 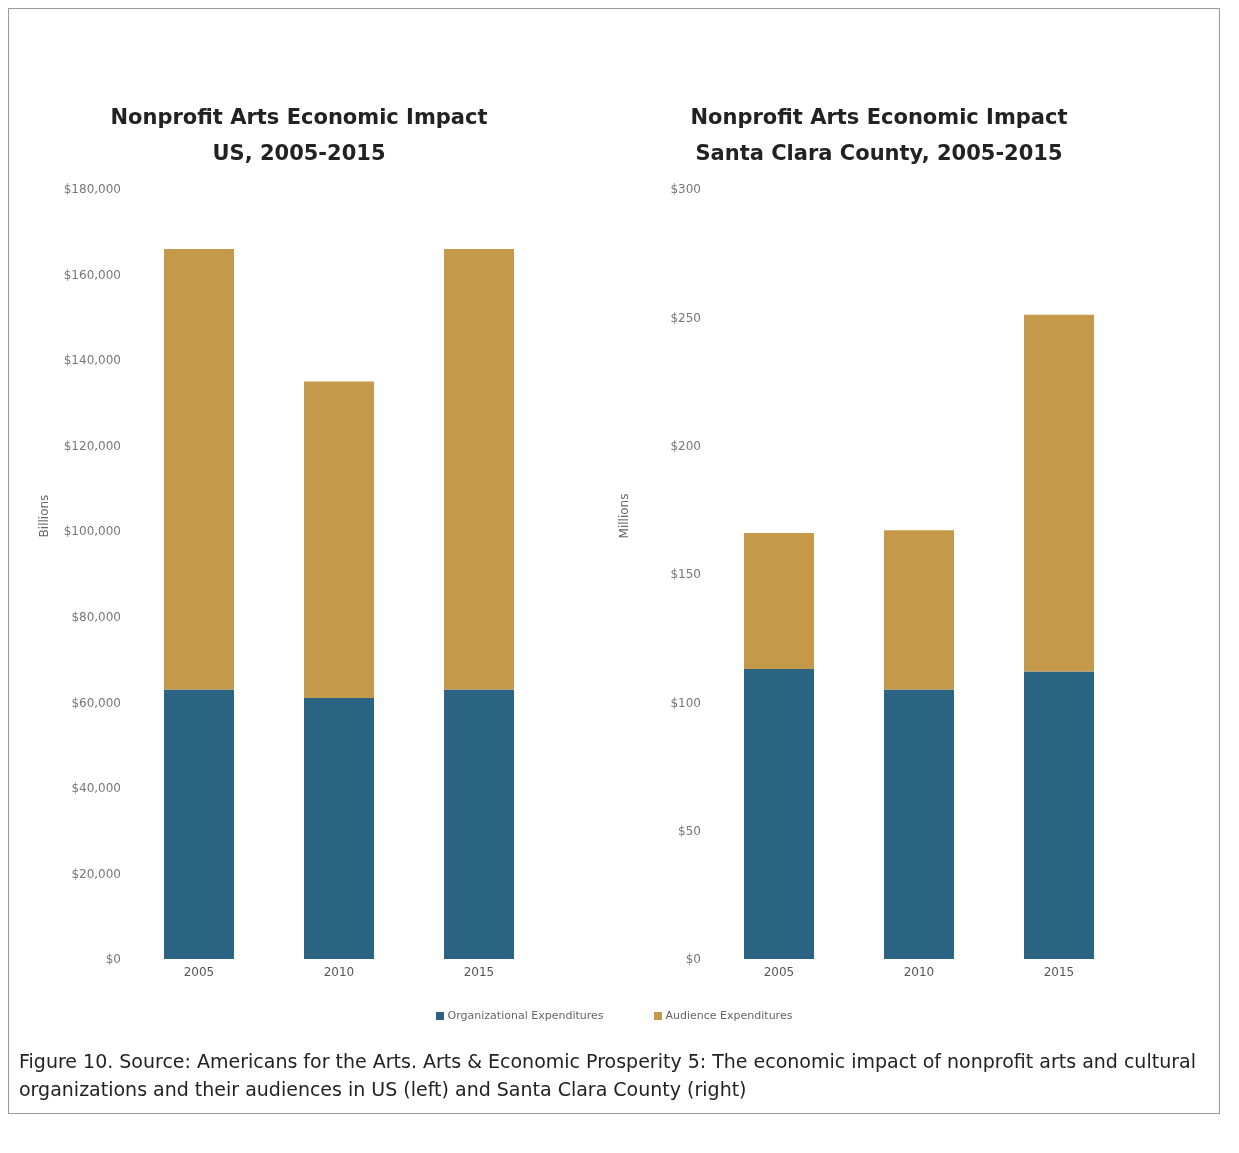 What do you see at coordinates (92, 360) in the screenshot?
I see `y-tick-label: $140,000` at bounding box center [92, 360].